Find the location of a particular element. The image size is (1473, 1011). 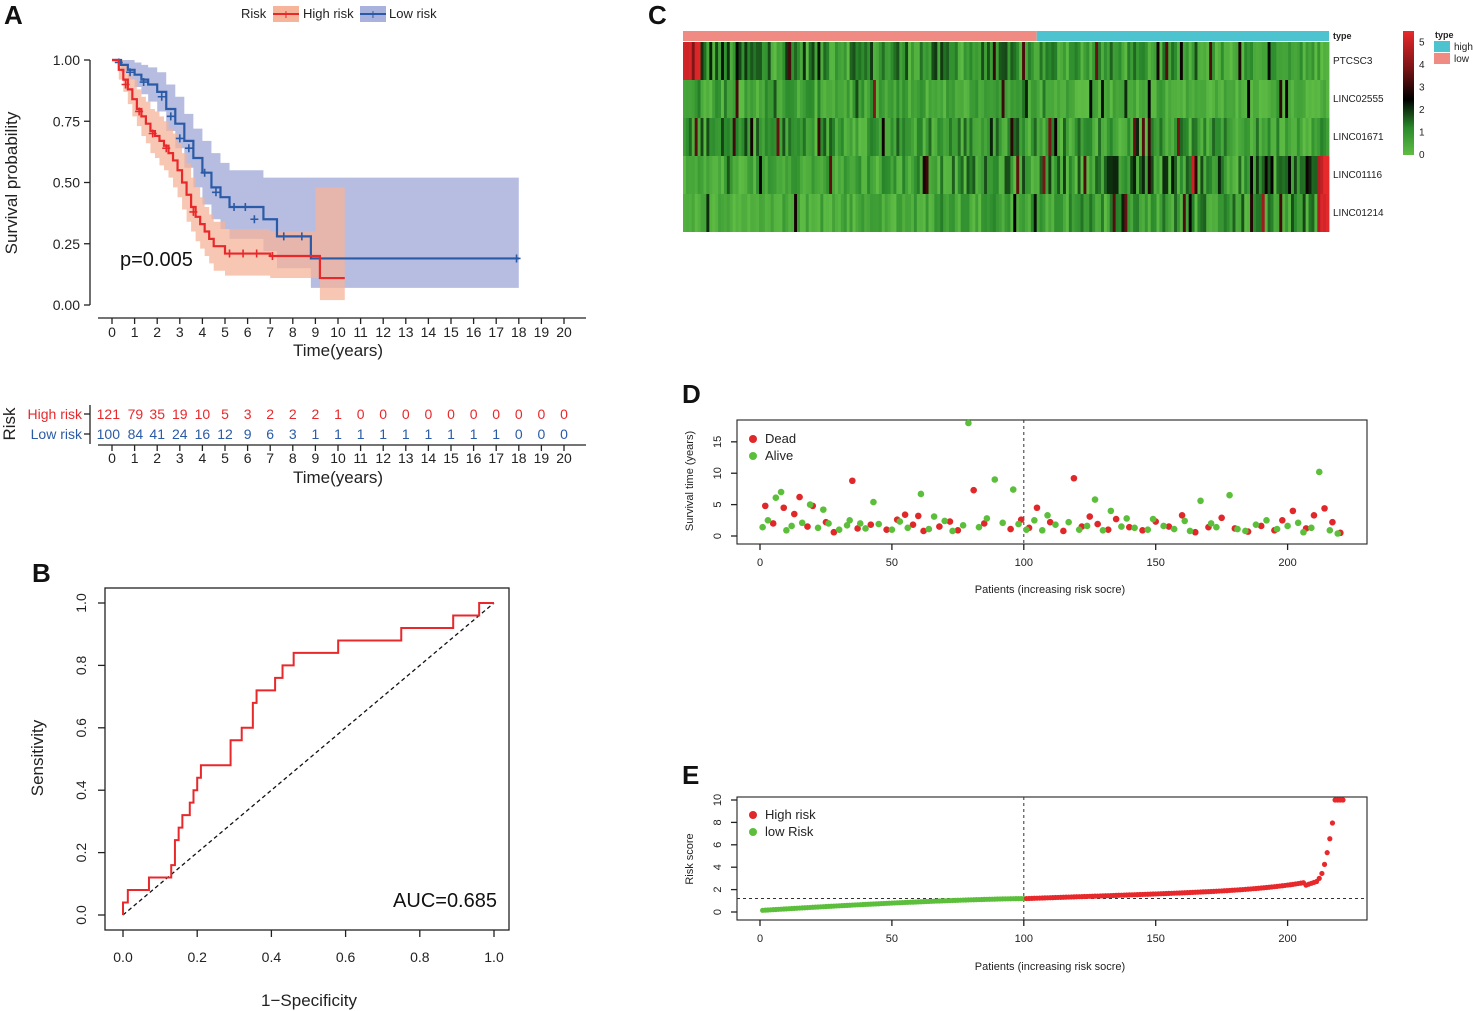

km-x-tick-label: 10 is located at coordinates (338, 332).